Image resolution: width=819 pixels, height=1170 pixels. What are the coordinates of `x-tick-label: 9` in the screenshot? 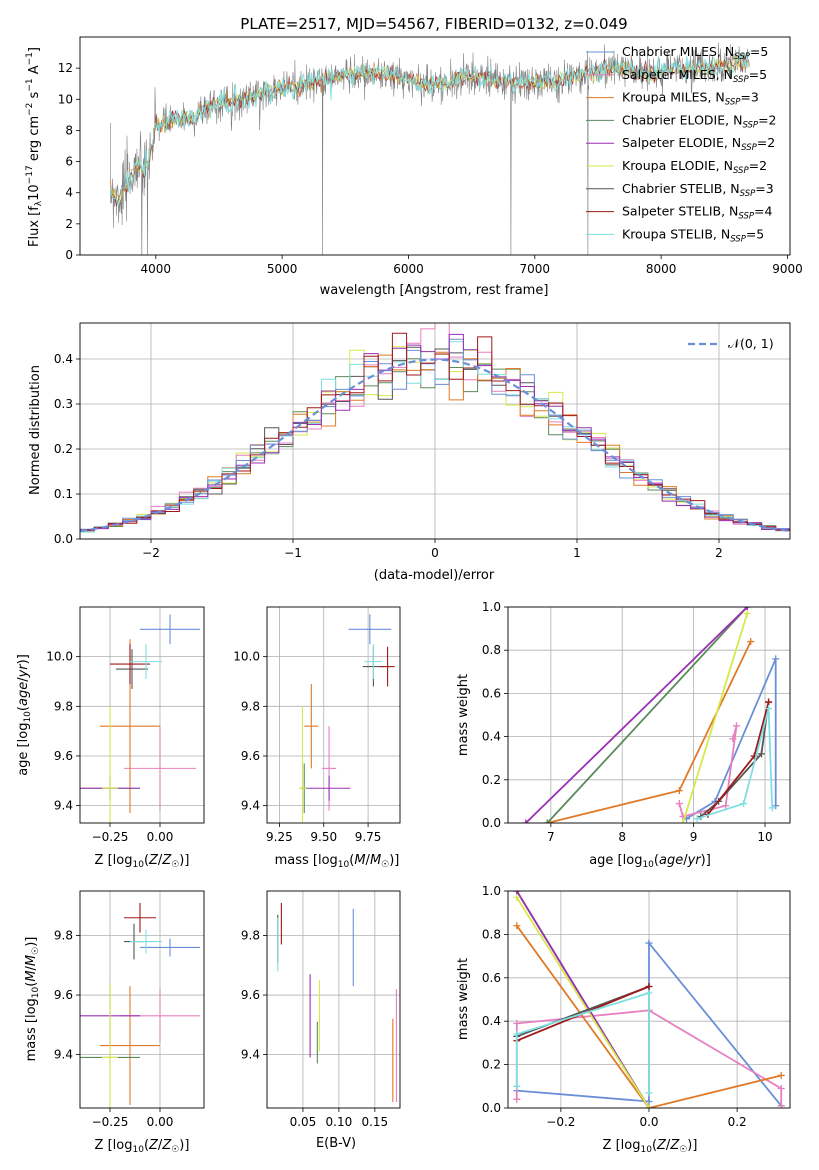 It's located at (694, 837).